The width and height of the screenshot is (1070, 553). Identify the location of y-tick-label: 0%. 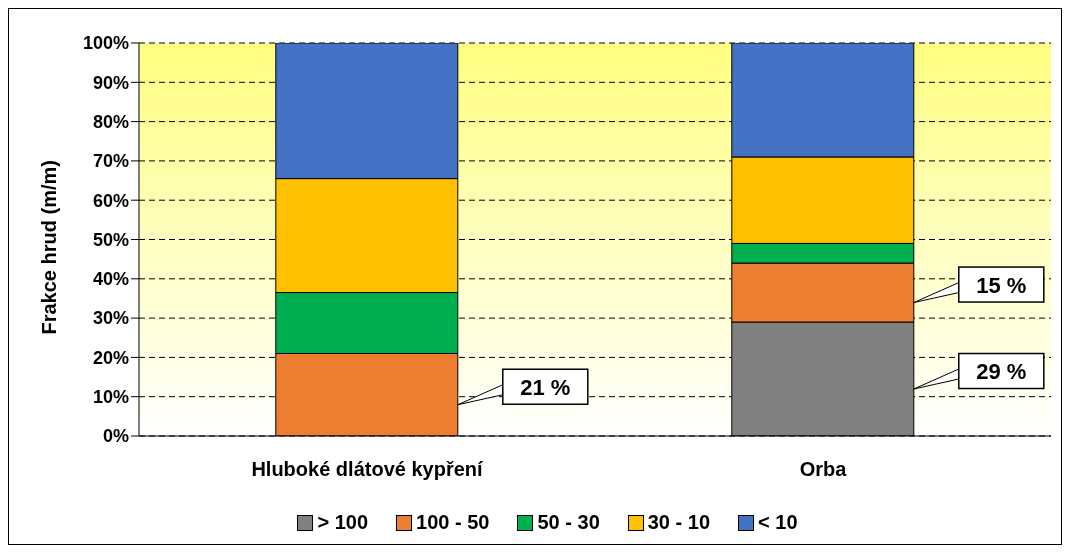
(115, 436).